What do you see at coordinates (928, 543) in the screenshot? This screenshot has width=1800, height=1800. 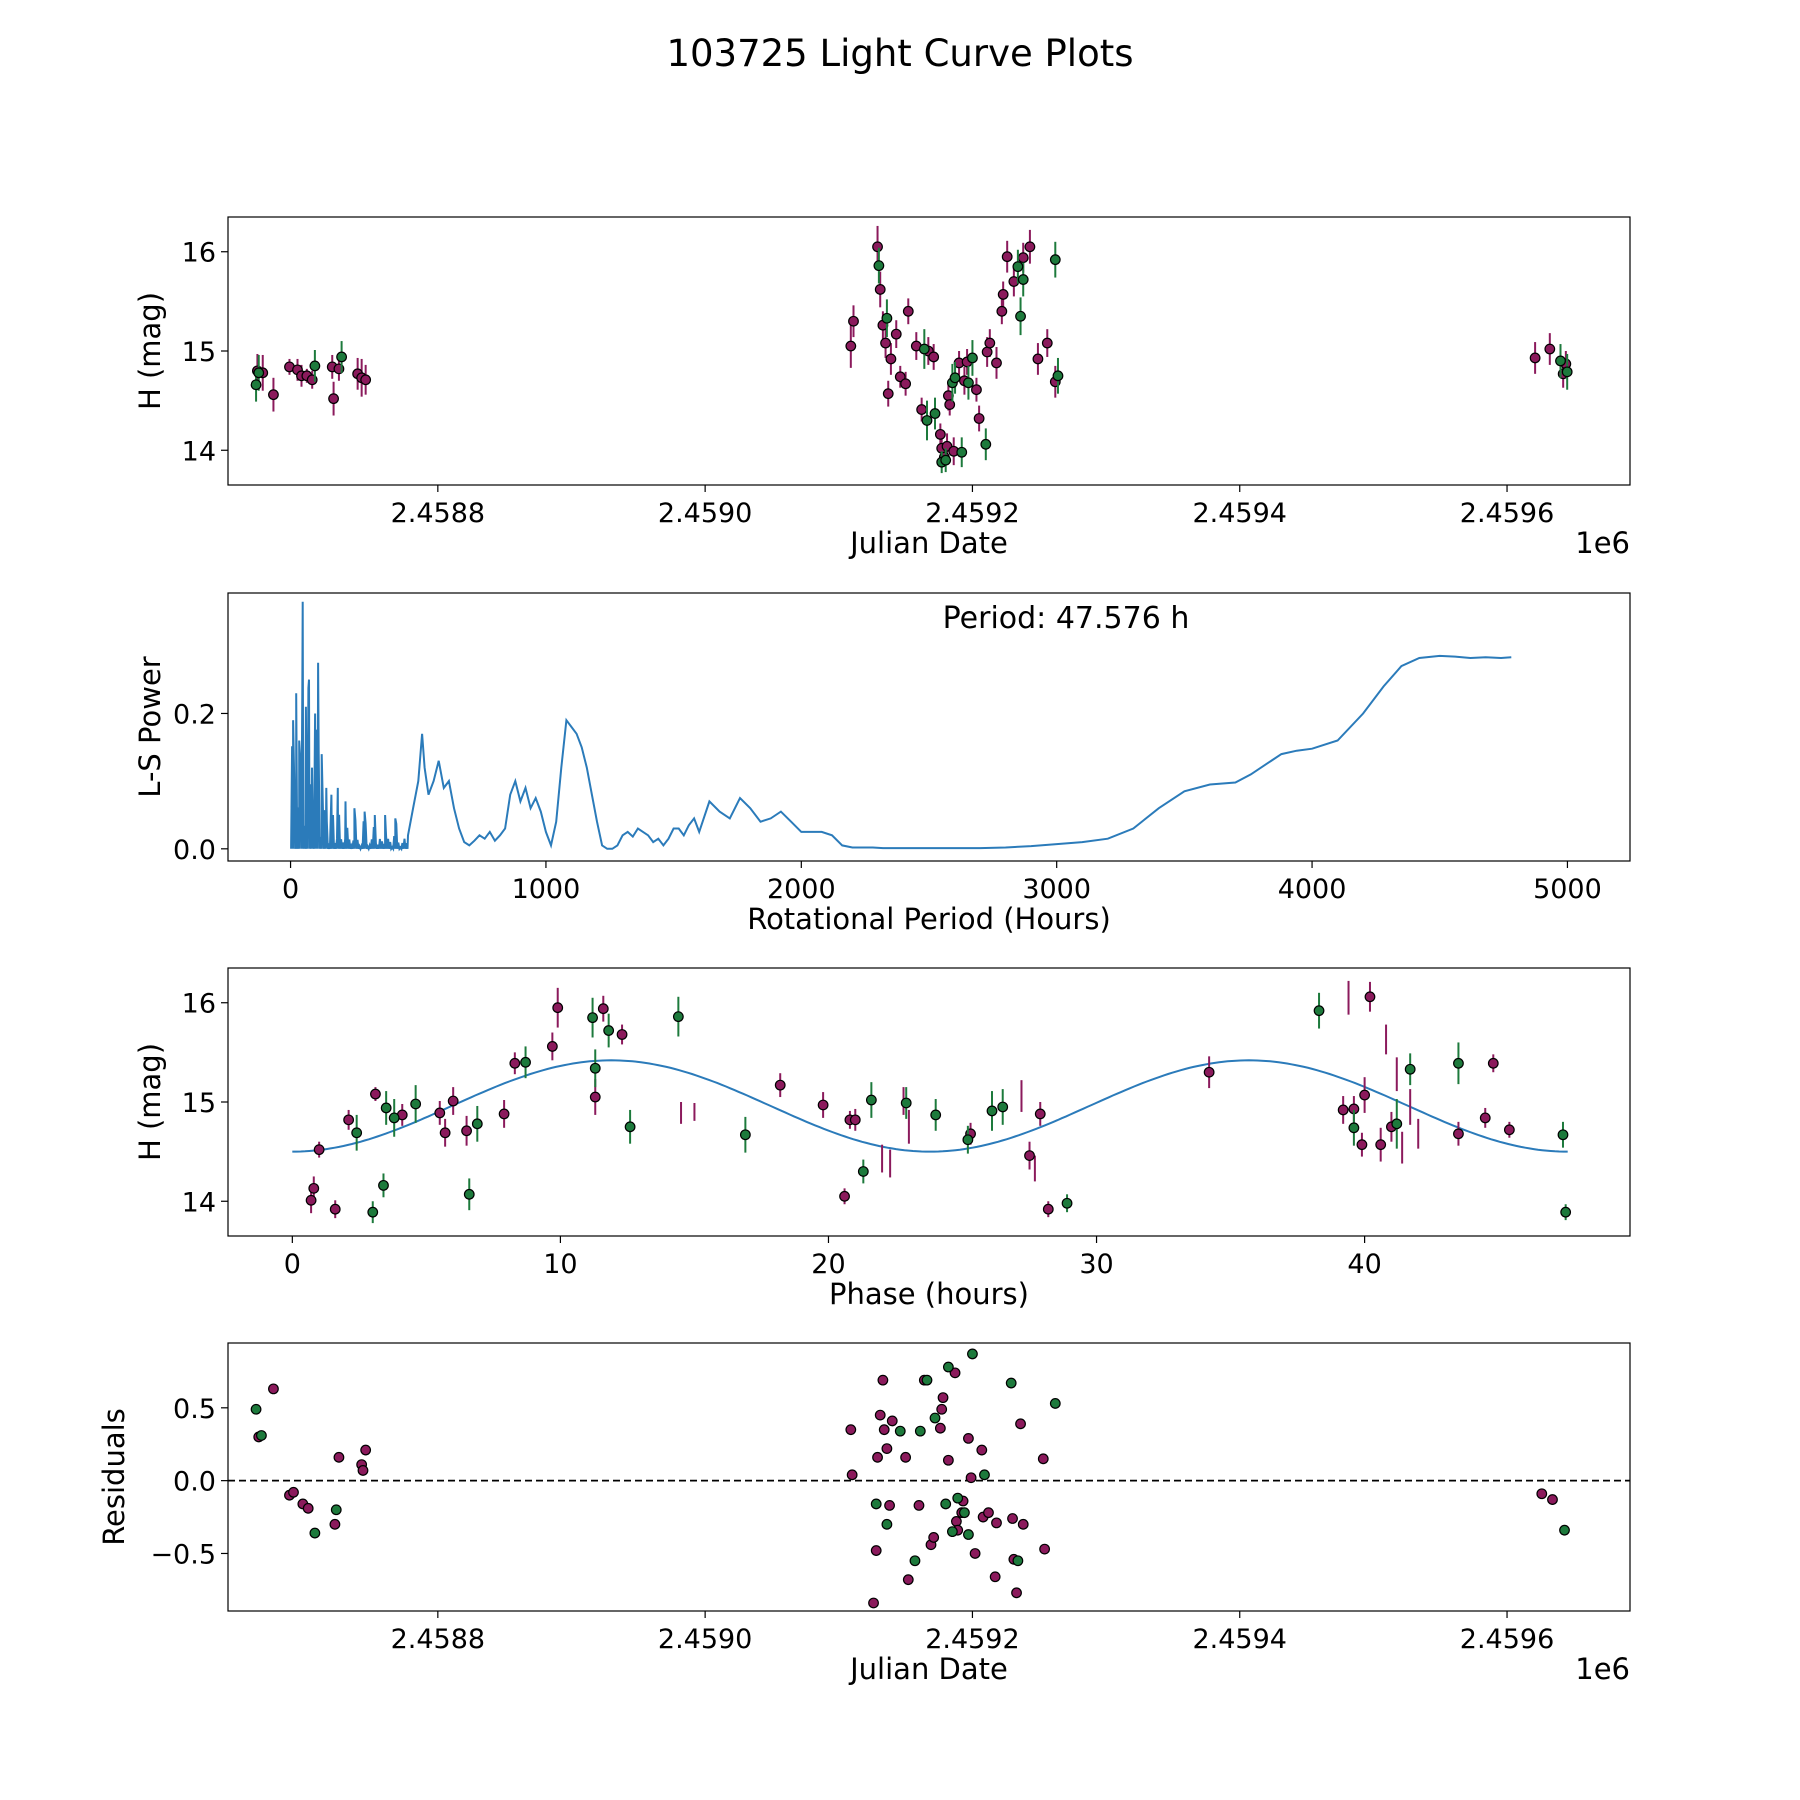 I see `x-axis-label: Julian Date` at bounding box center [928, 543].